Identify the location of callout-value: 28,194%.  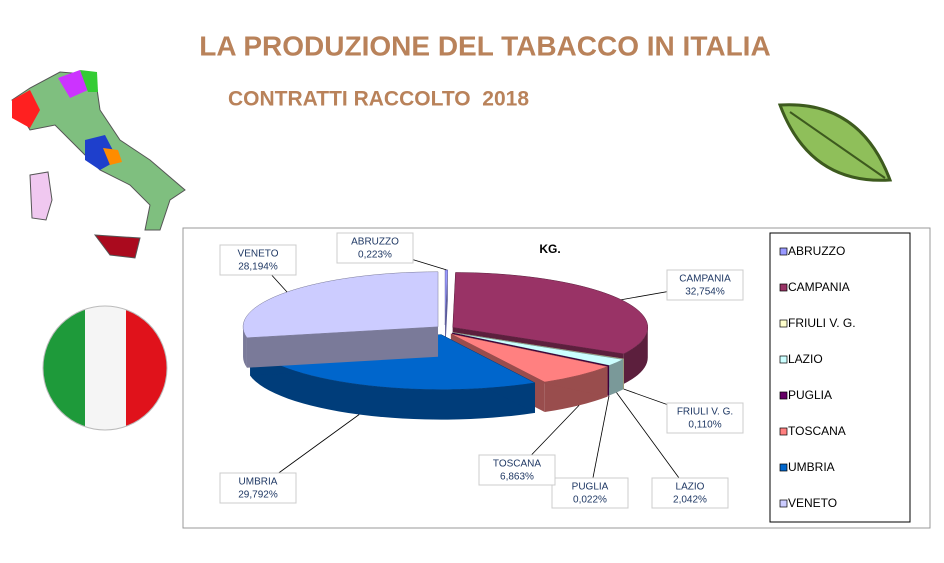
(258, 267).